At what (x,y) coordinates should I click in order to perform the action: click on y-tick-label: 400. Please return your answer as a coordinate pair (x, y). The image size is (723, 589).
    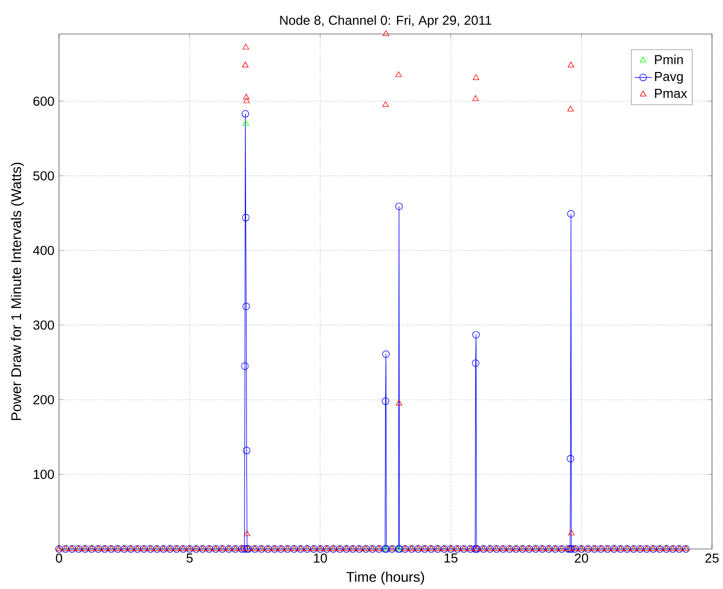
    Looking at the image, I should click on (43, 251).